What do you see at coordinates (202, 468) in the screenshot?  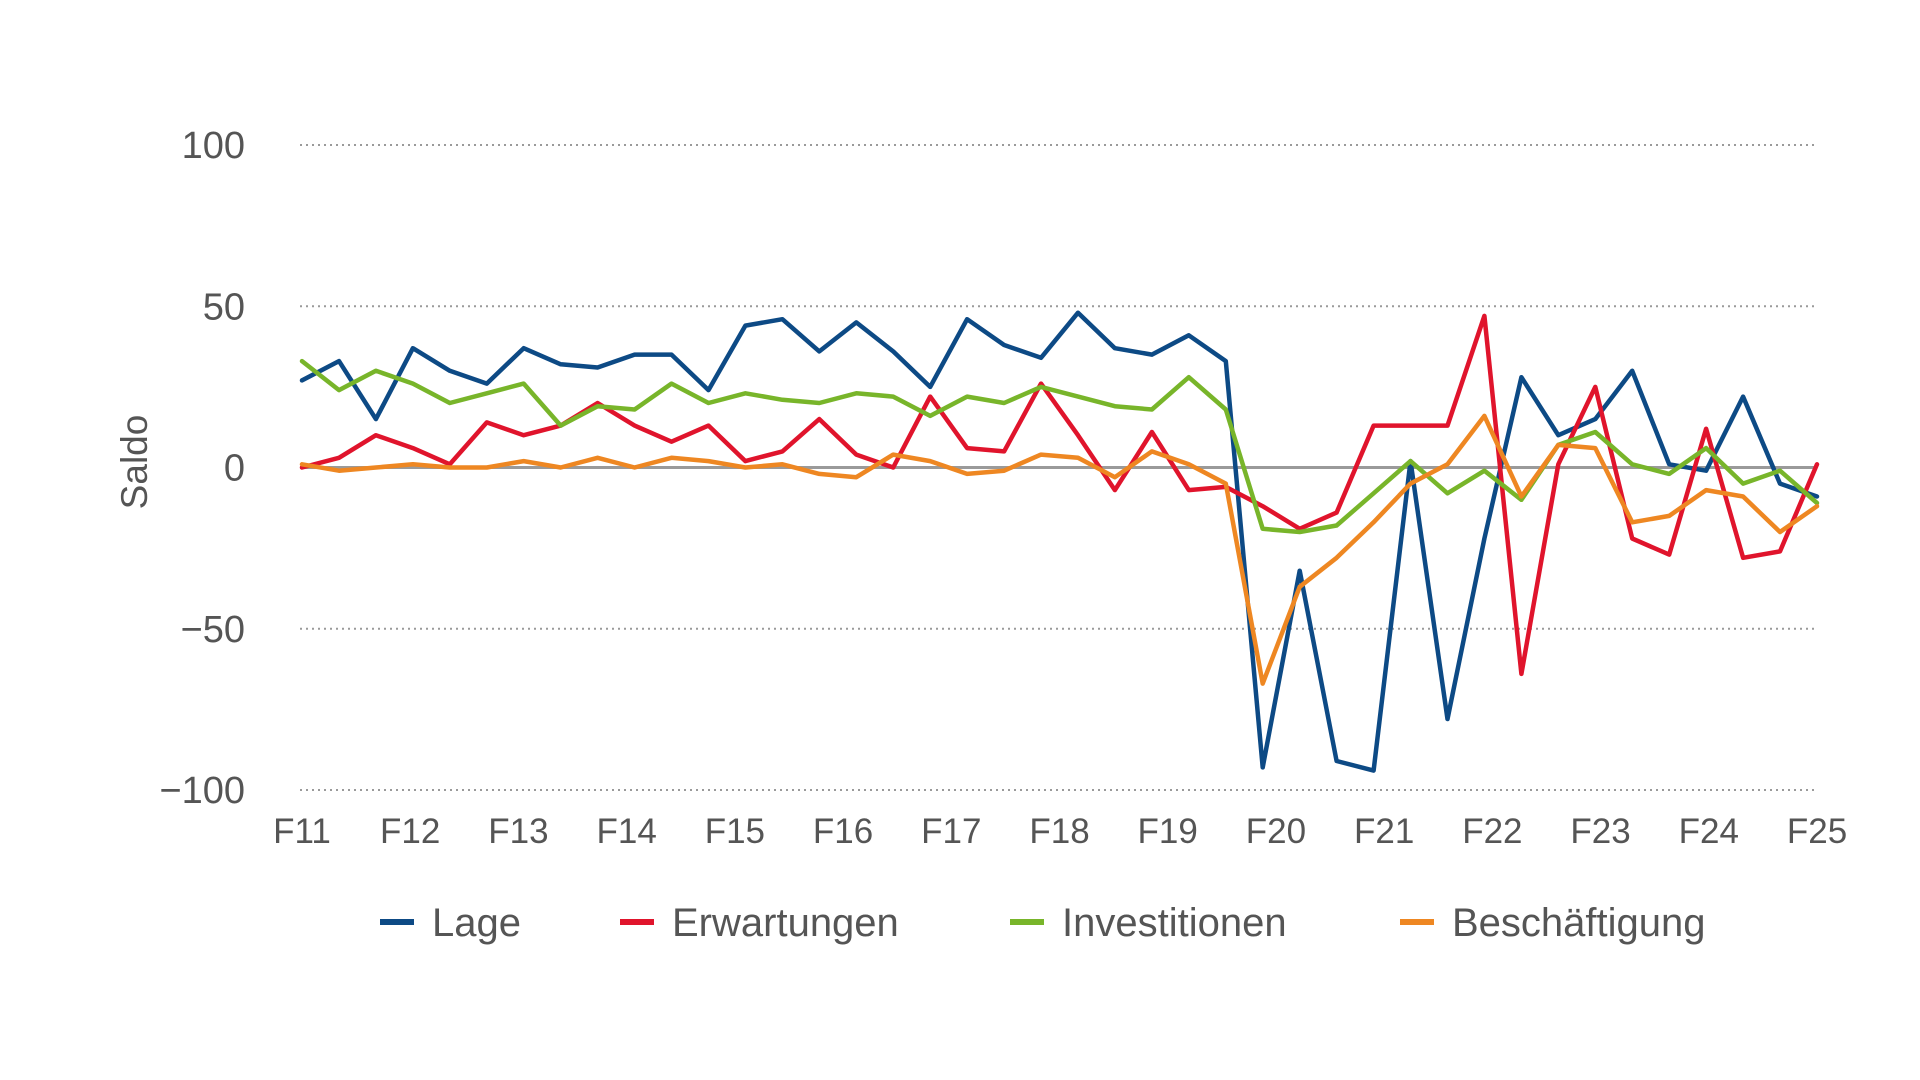 I see `y-axis-ticks: 100 50 0 −50 −100` at bounding box center [202, 468].